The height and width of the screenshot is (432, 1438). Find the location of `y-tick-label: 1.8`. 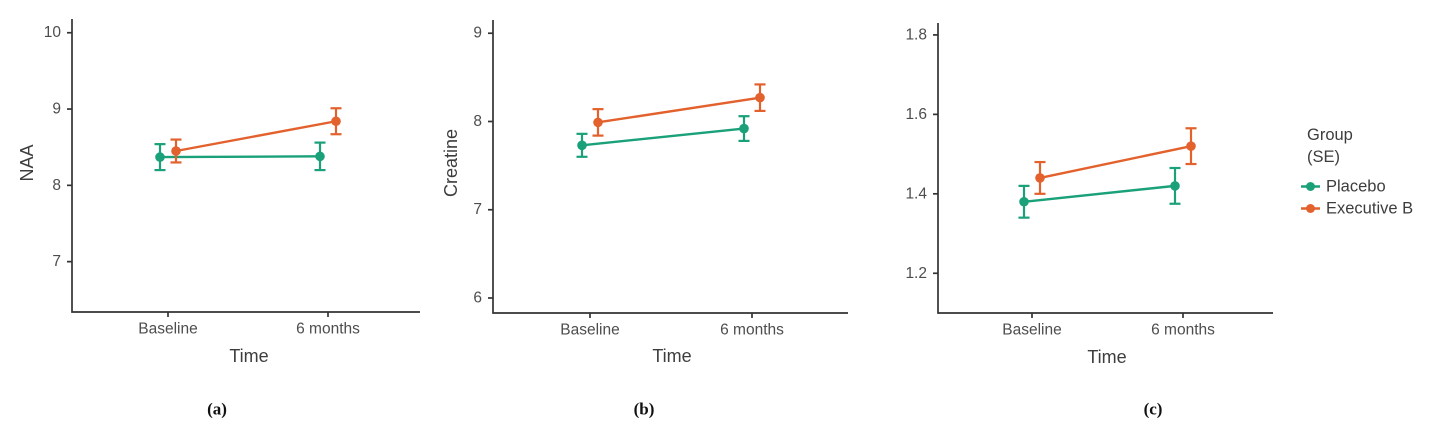

y-tick-label: 1.8 is located at coordinates (916, 34).